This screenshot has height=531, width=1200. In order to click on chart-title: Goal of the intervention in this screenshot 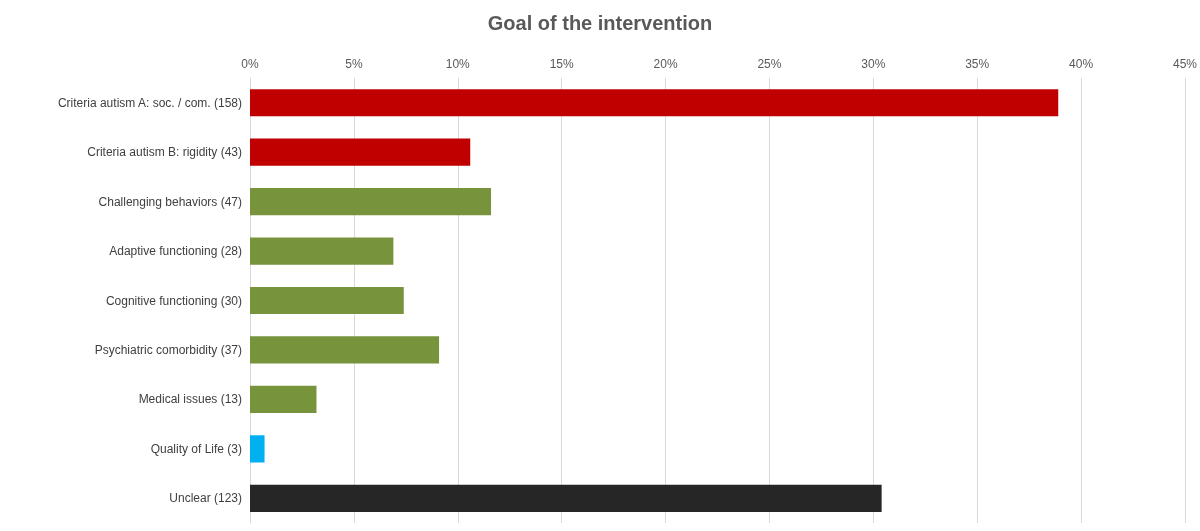, I will do `click(600, 23)`.